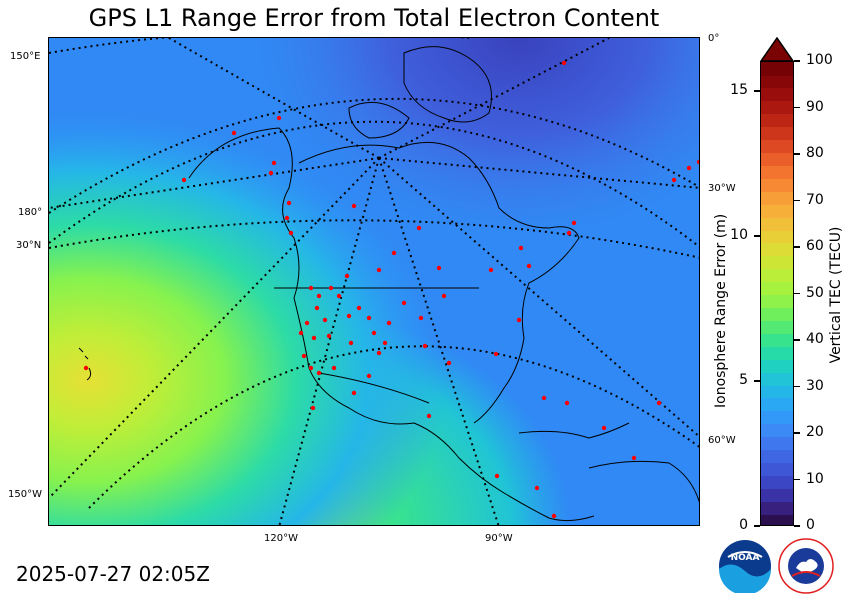 This screenshot has width=855, height=603. Describe the element at coordinates (743, 380) in the screenshot. I see `left-tick-label: 5` at that location.